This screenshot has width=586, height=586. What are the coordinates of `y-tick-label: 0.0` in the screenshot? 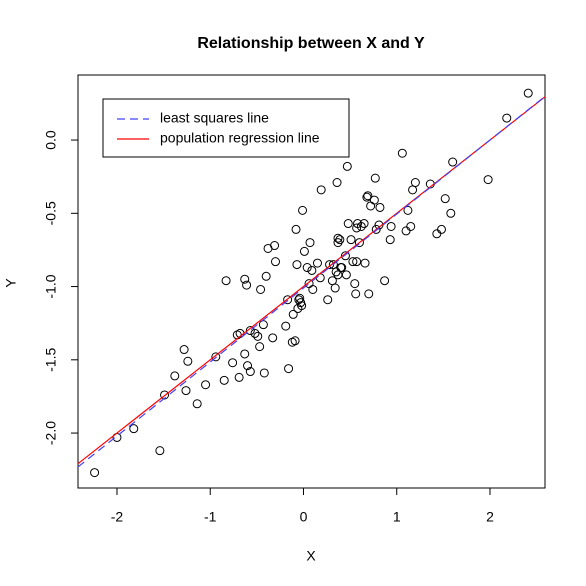 It's located at (51, 140).